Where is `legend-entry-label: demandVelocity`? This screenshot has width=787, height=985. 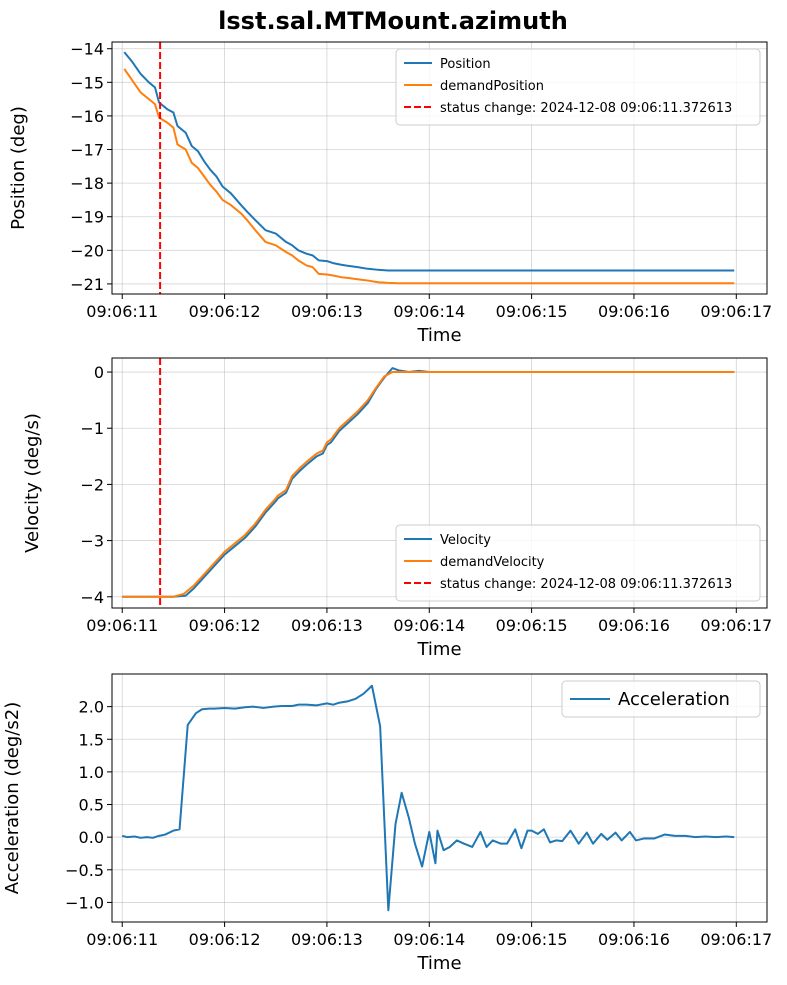
legend-entry-label: demandVelocity is located at coordinates (492, 562).